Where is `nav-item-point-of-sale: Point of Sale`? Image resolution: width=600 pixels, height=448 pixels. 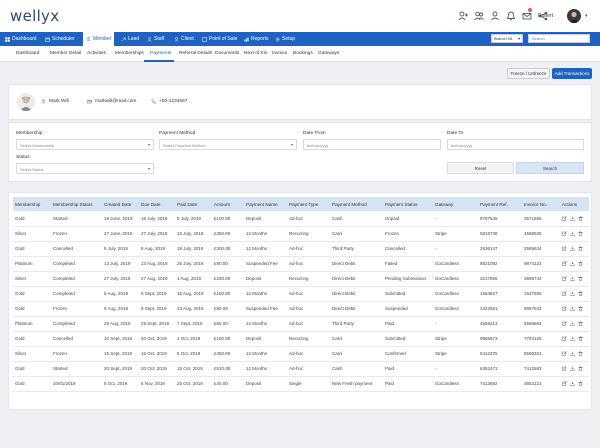 nav-item-point-of-sale: Point of Sale is located at coordinates (219, 39).